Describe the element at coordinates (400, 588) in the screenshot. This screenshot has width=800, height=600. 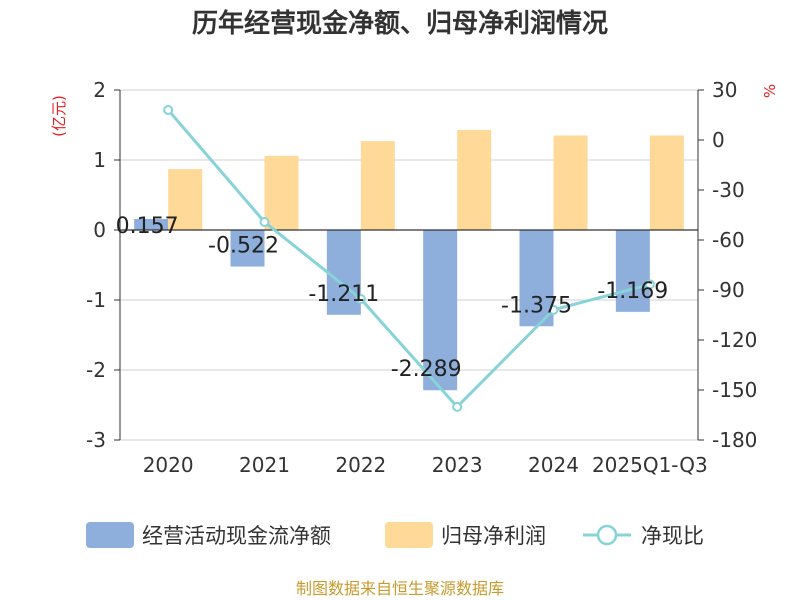
I see `source-note: 制图数据来自恒生聚源数据库` at that location.